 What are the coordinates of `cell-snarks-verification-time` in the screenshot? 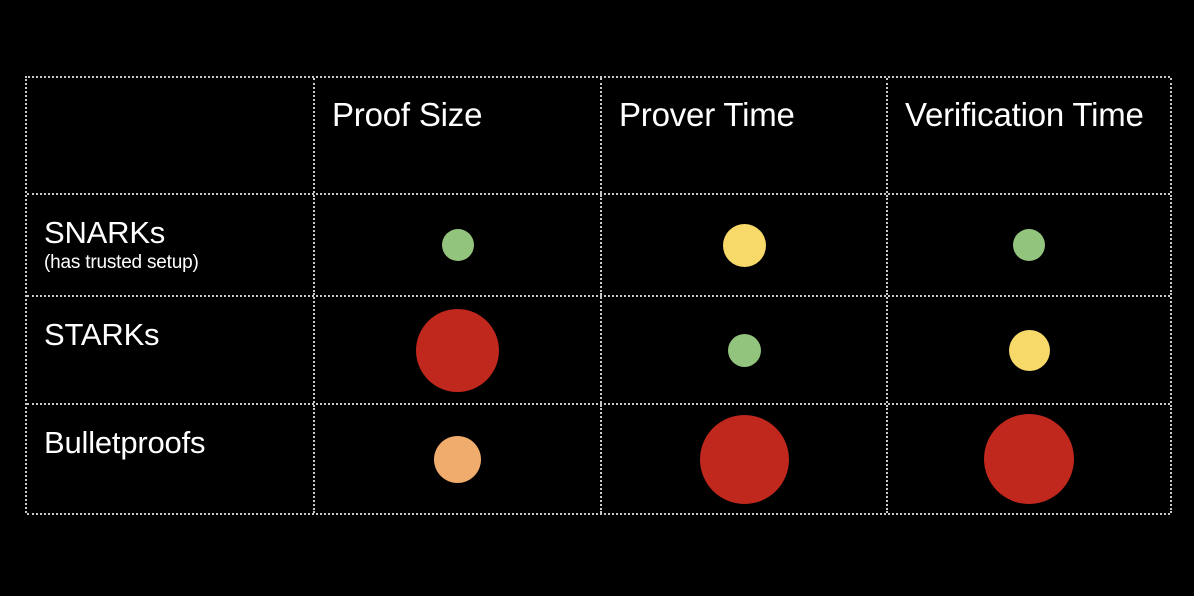 It's located at (1030, 245).